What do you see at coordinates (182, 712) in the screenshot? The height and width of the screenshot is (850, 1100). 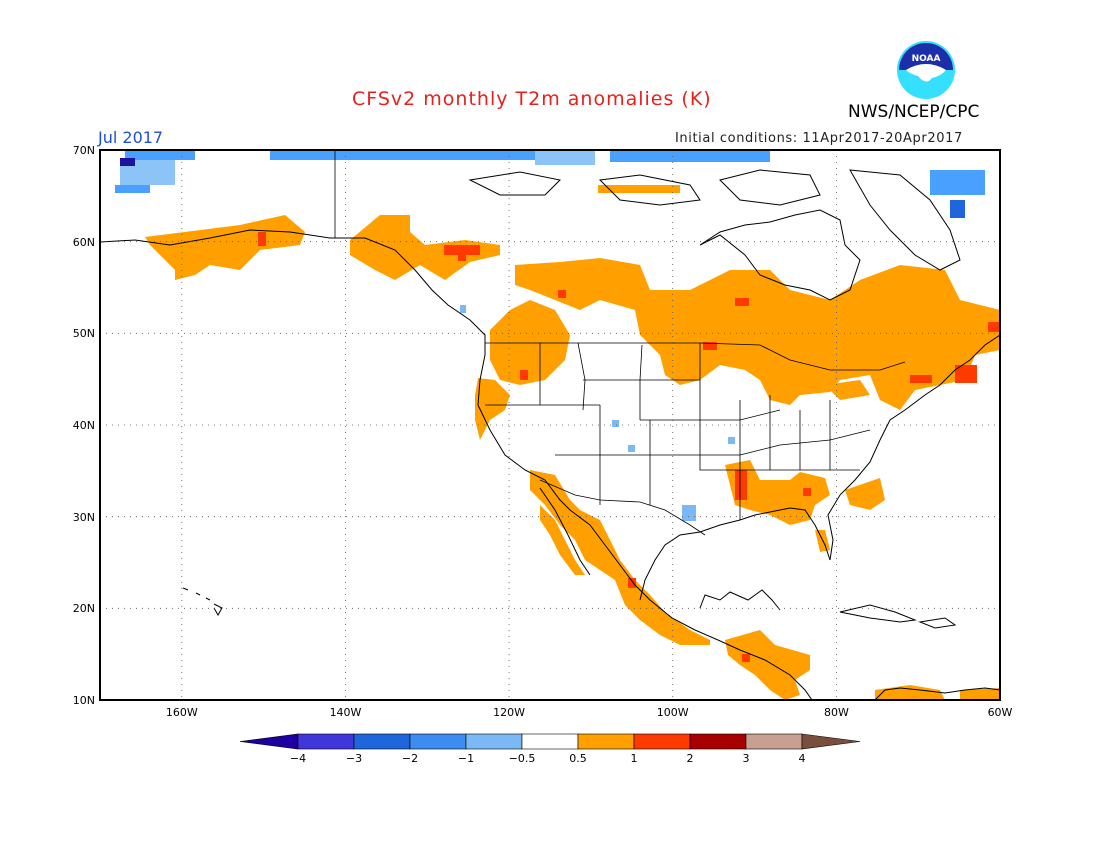 I see `lon-label: 160W` at bounding box center [182, 712].